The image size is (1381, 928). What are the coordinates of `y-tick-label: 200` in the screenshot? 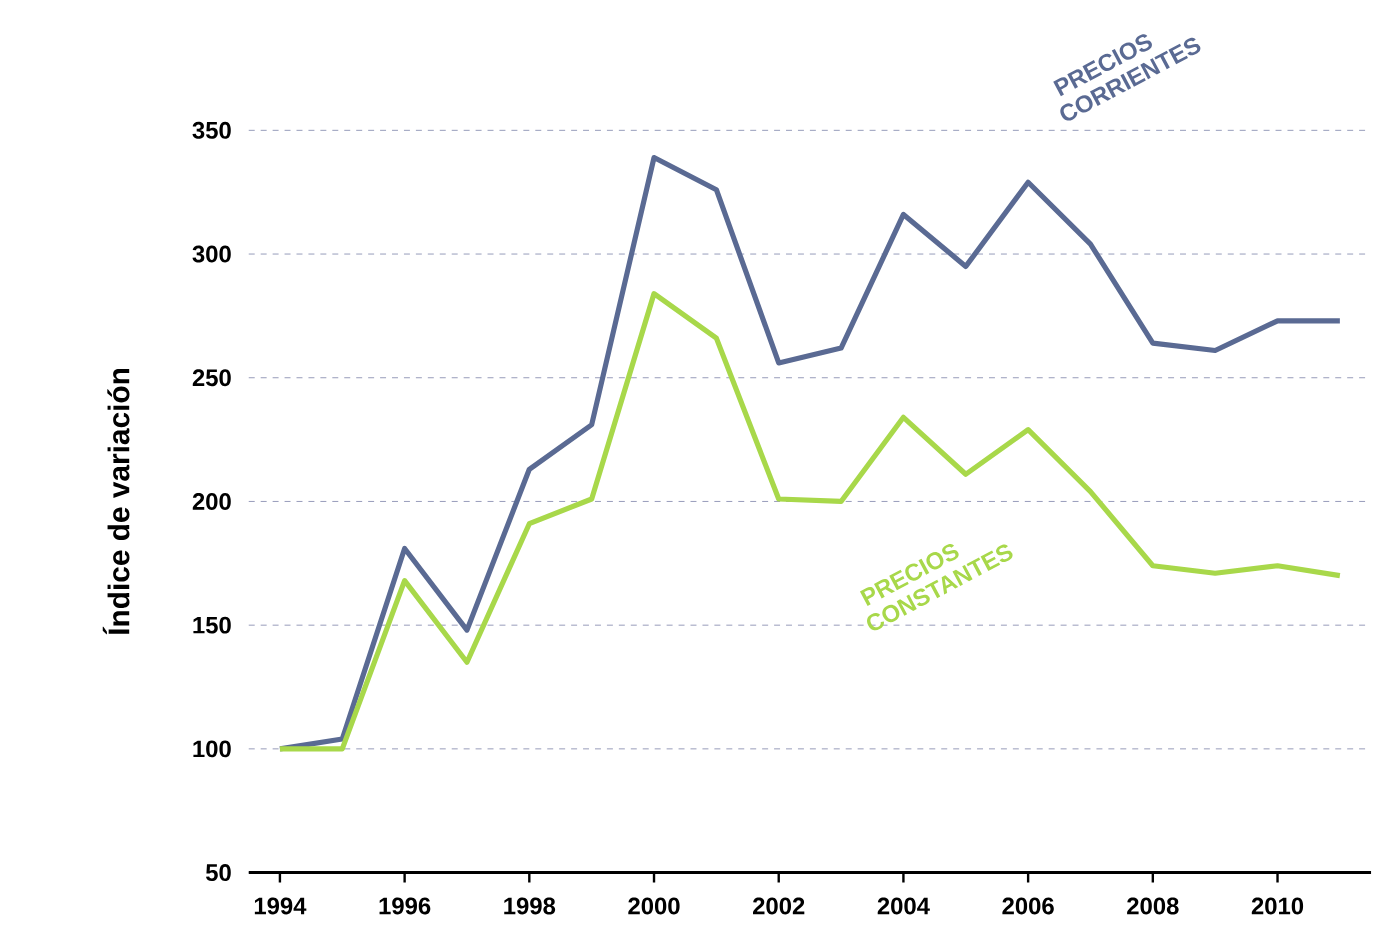 It's located at (211, 501).